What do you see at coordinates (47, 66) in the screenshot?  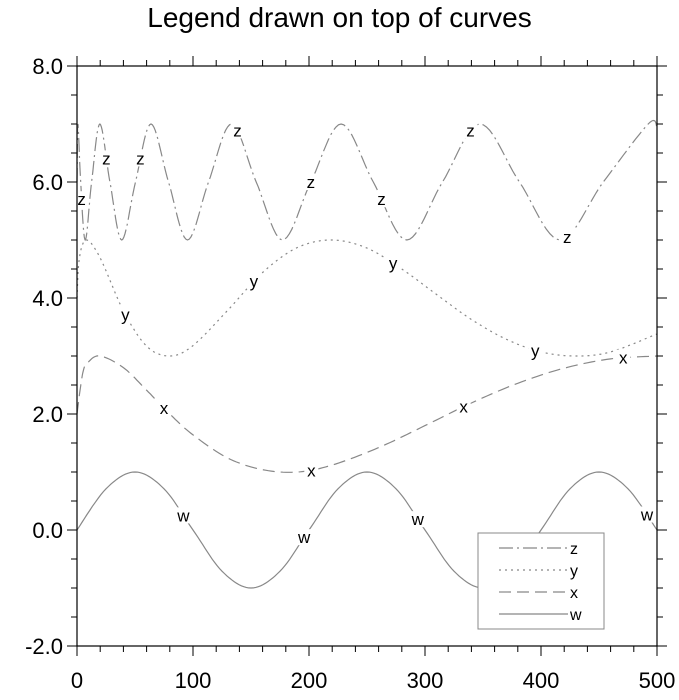 I see `y-tick-label: 8.0` at bounding box center [47, 66].